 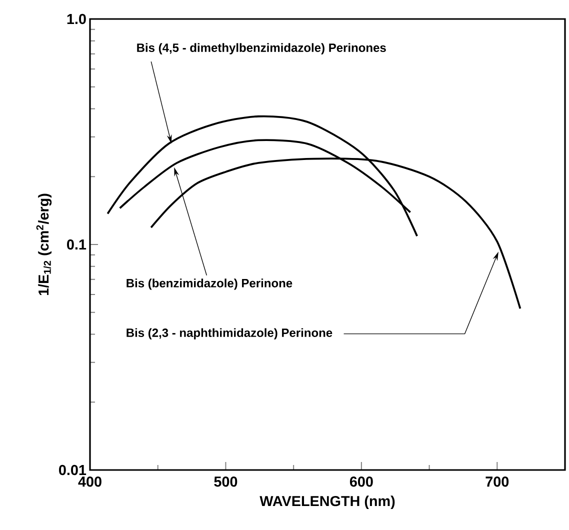 What do you see at coordinates (229, 334) in the screenshot?
I see `annotation: Bis (2,3 - naphthimidazole) Perinone` at bounding box center [229, 334].